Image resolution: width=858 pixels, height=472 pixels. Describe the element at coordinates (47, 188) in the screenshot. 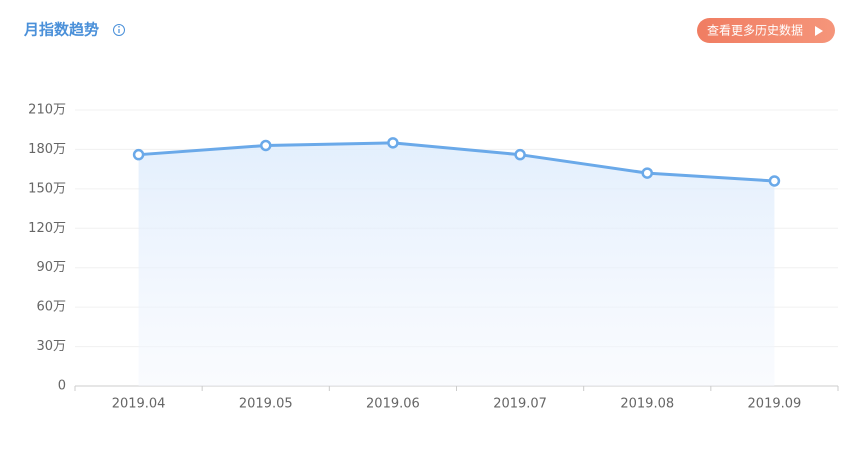

I see `y-tick-label: 150万` at that location.